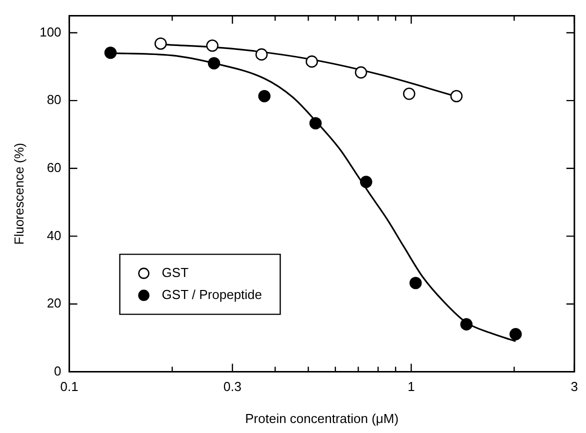 Image resolution: width=586 pixels, height=433 pixels. I want to click on legend-label: GST, so click(175, 272).